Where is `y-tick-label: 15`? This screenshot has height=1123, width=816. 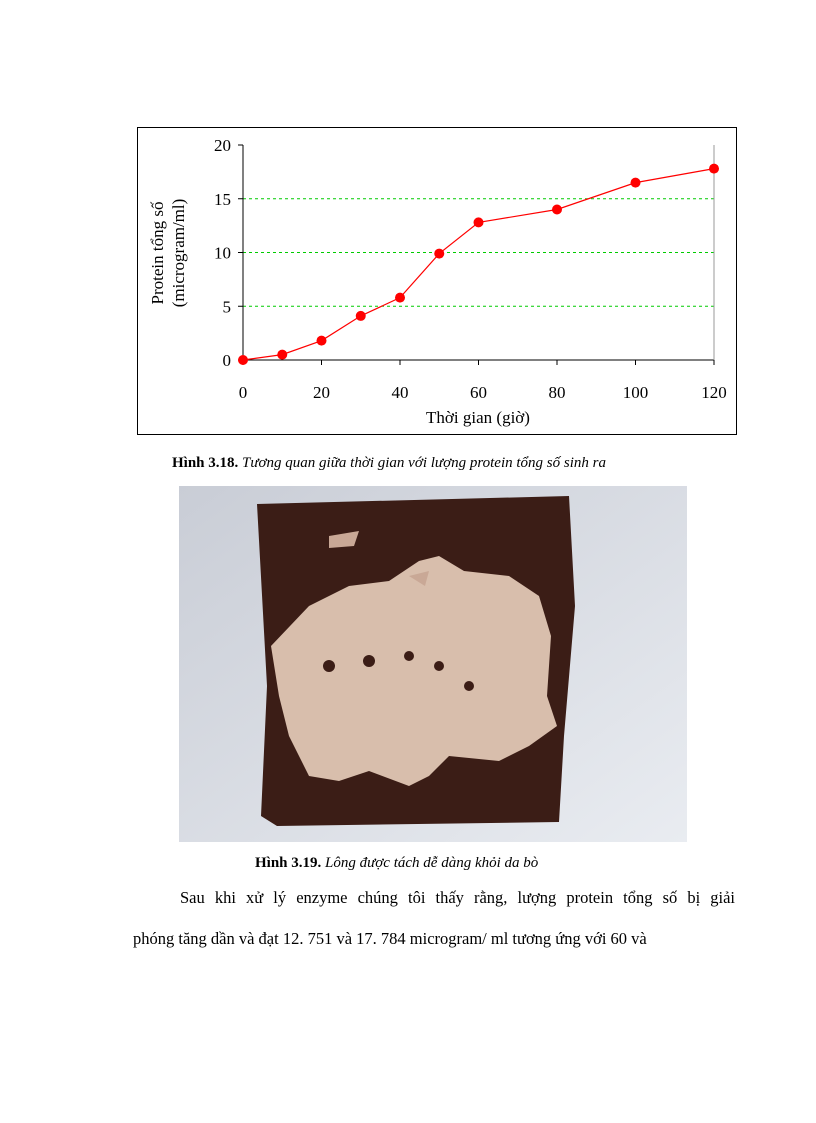
y-tick-label: 15 is located at coordinates (222, 199).